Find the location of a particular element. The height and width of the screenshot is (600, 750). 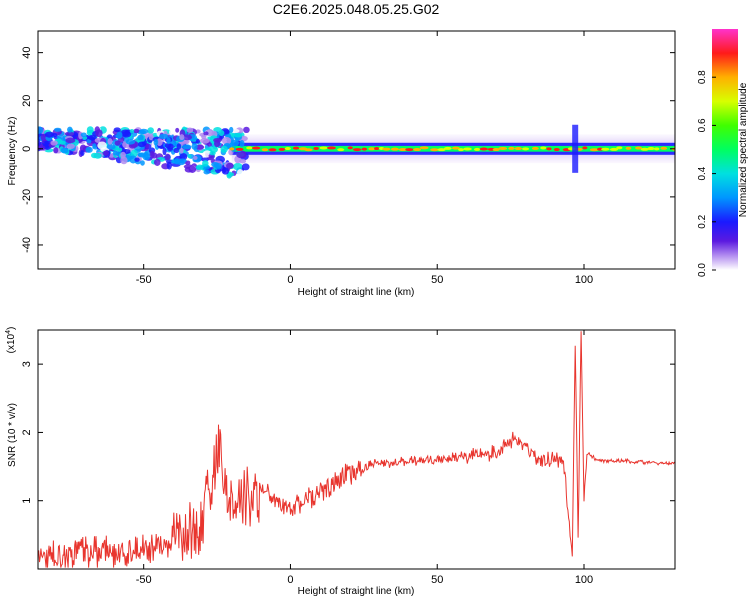

heatmap-y-label: Frequency (Hz) is located at coordinates (12, 151).